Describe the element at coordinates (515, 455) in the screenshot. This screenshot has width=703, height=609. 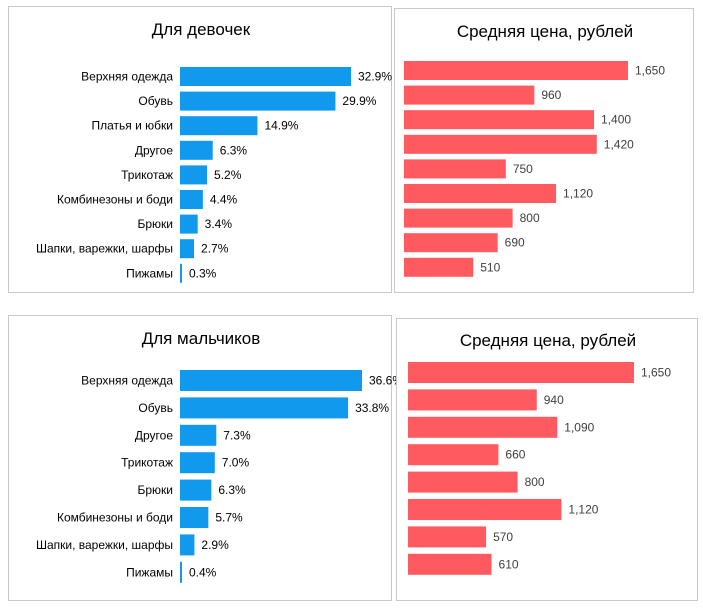
I see `data-label: 660` at that location.